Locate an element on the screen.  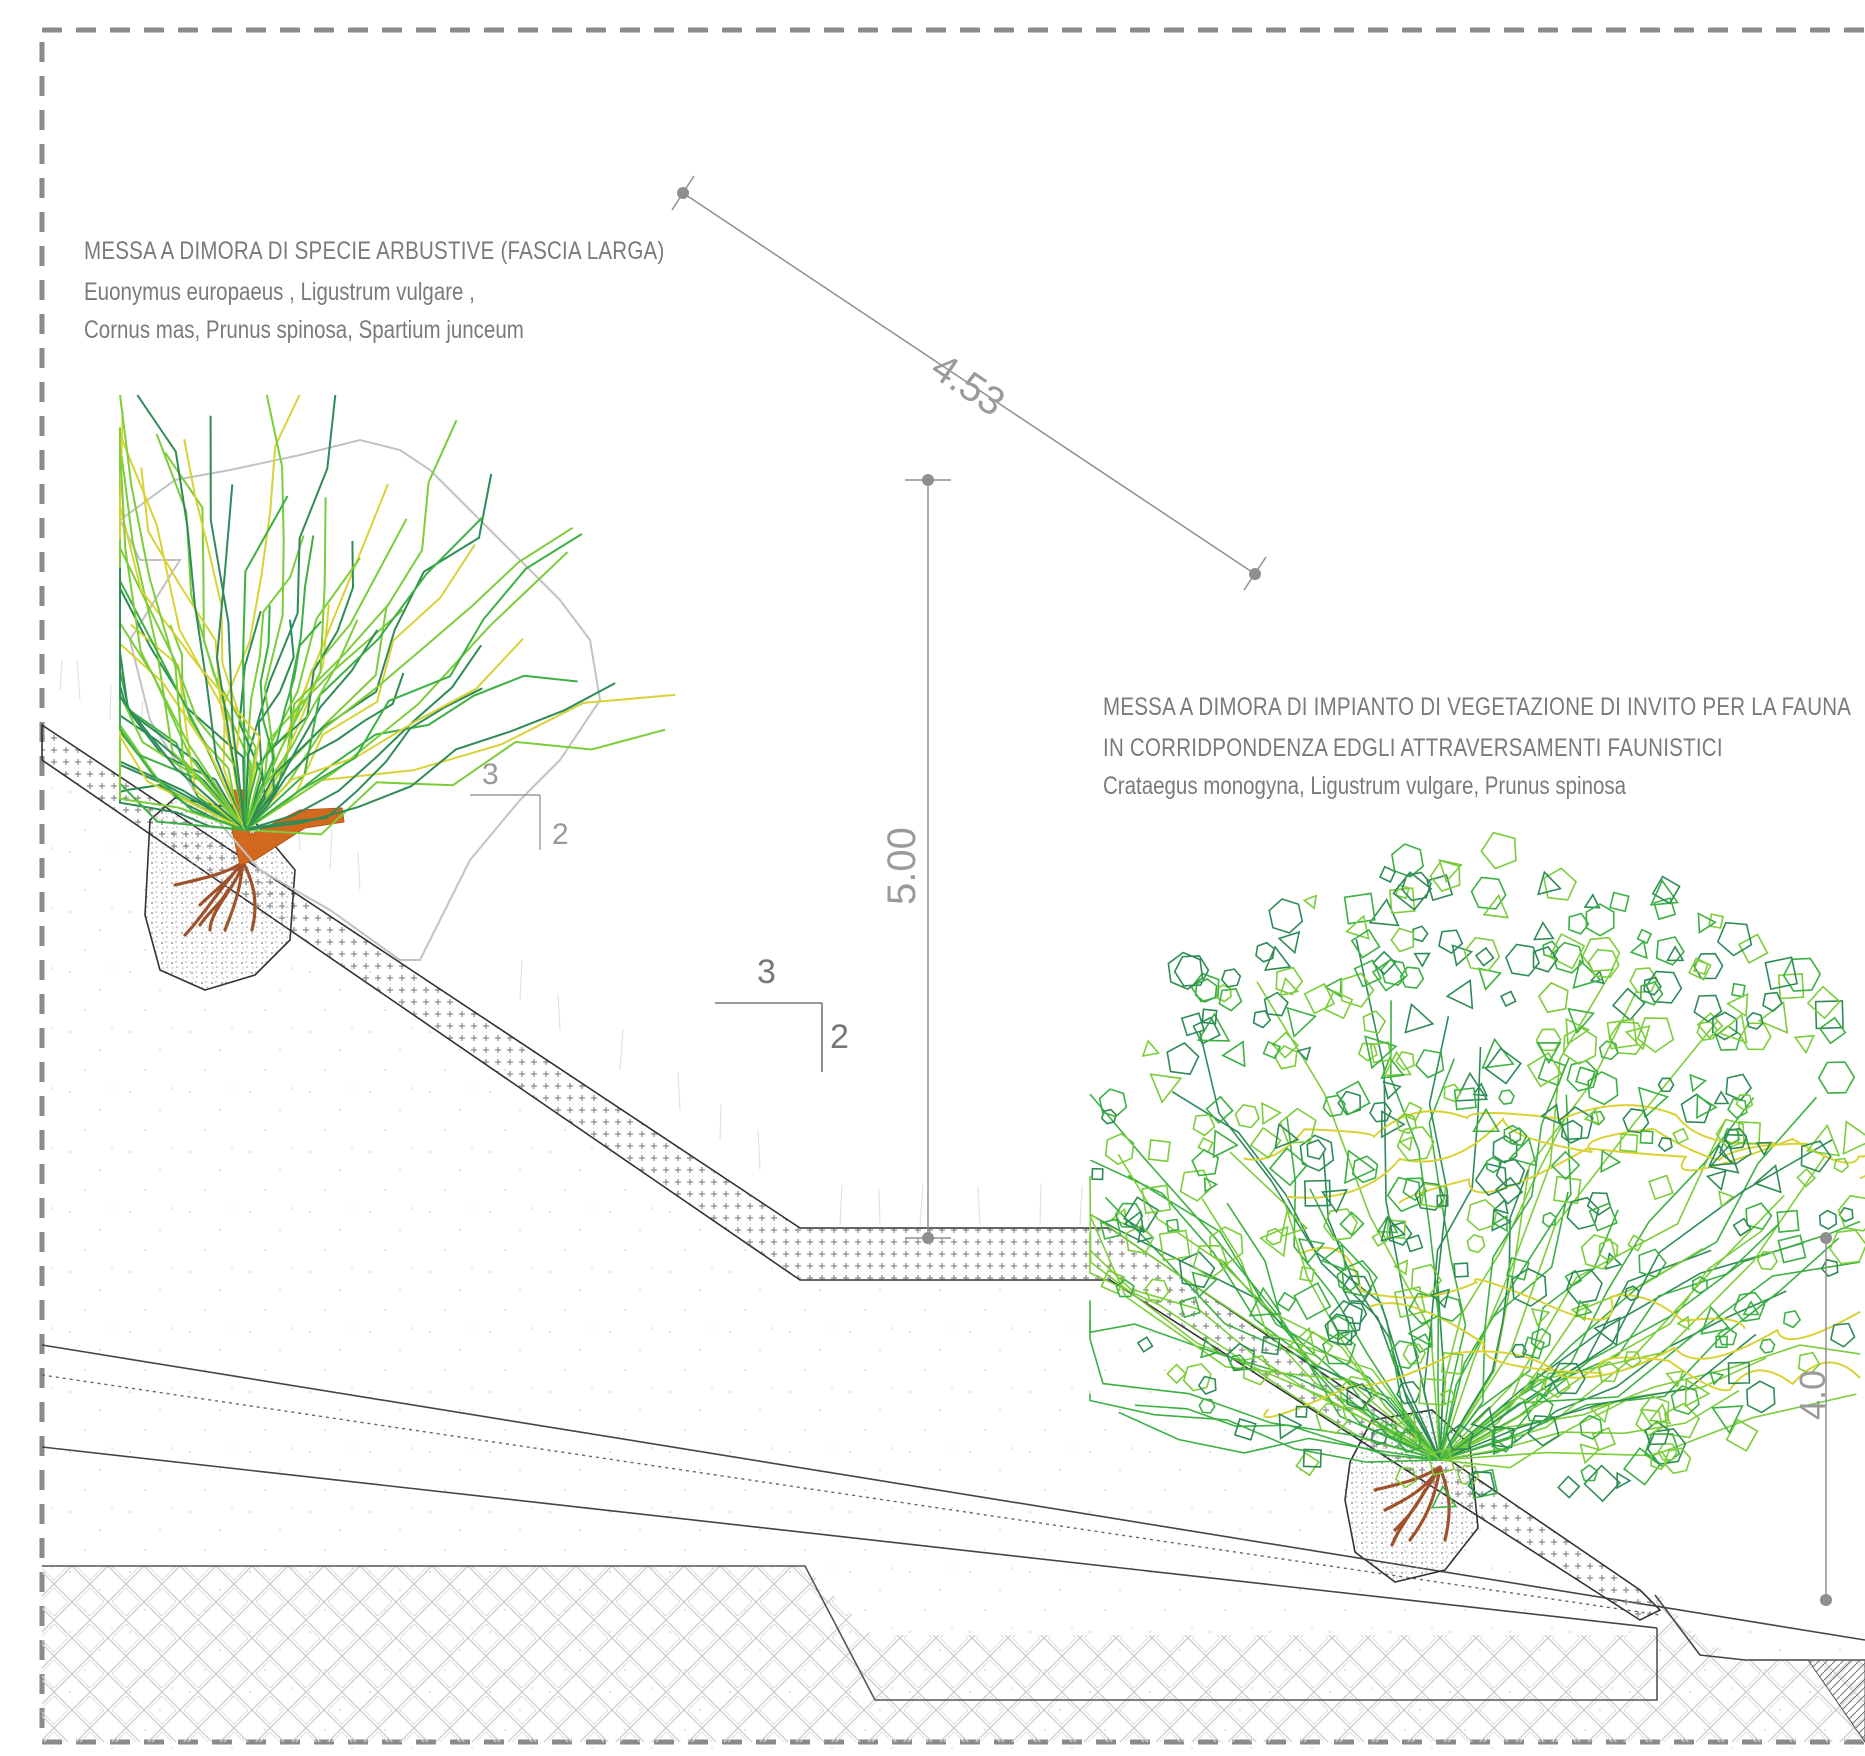
slope-run: 3 is located at coordinates (766, 972).